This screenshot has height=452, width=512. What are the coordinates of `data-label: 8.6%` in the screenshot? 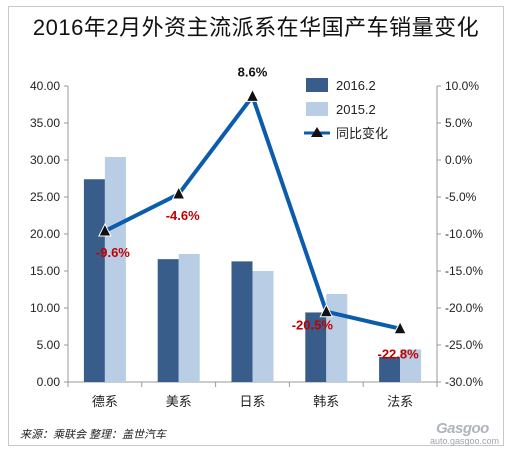 It's located at (253, 71).